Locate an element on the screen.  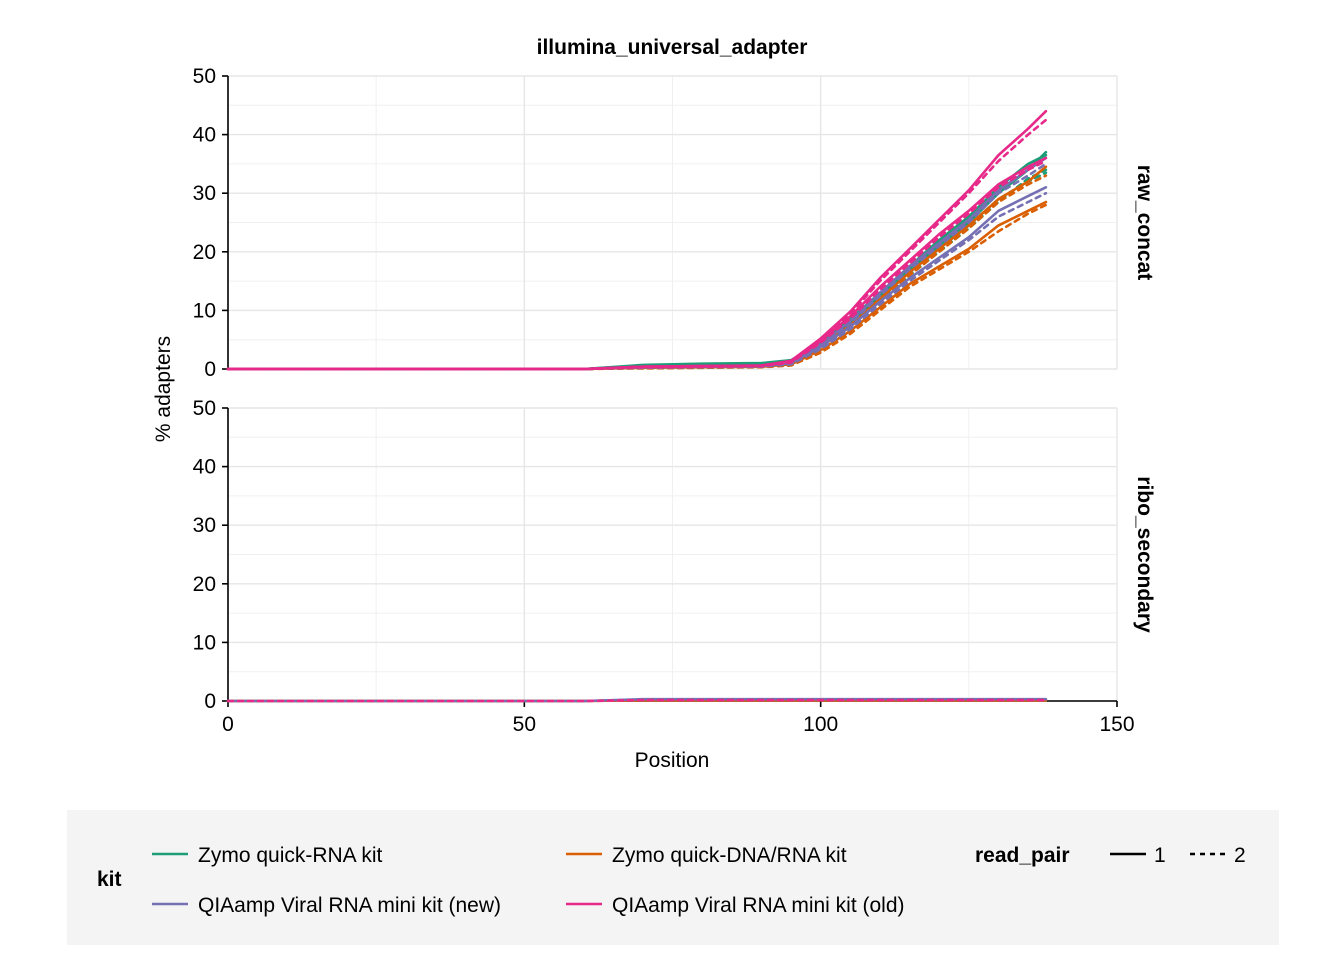
x-tick-label: 50 is located at coordinates (524, 724).